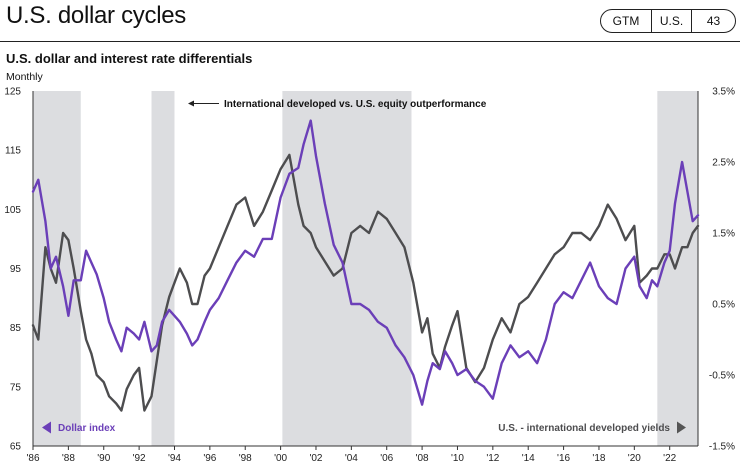 The height and width of the screenshot is (466, 740). I want to click on x-tick-label: '20, so click(634, 458).